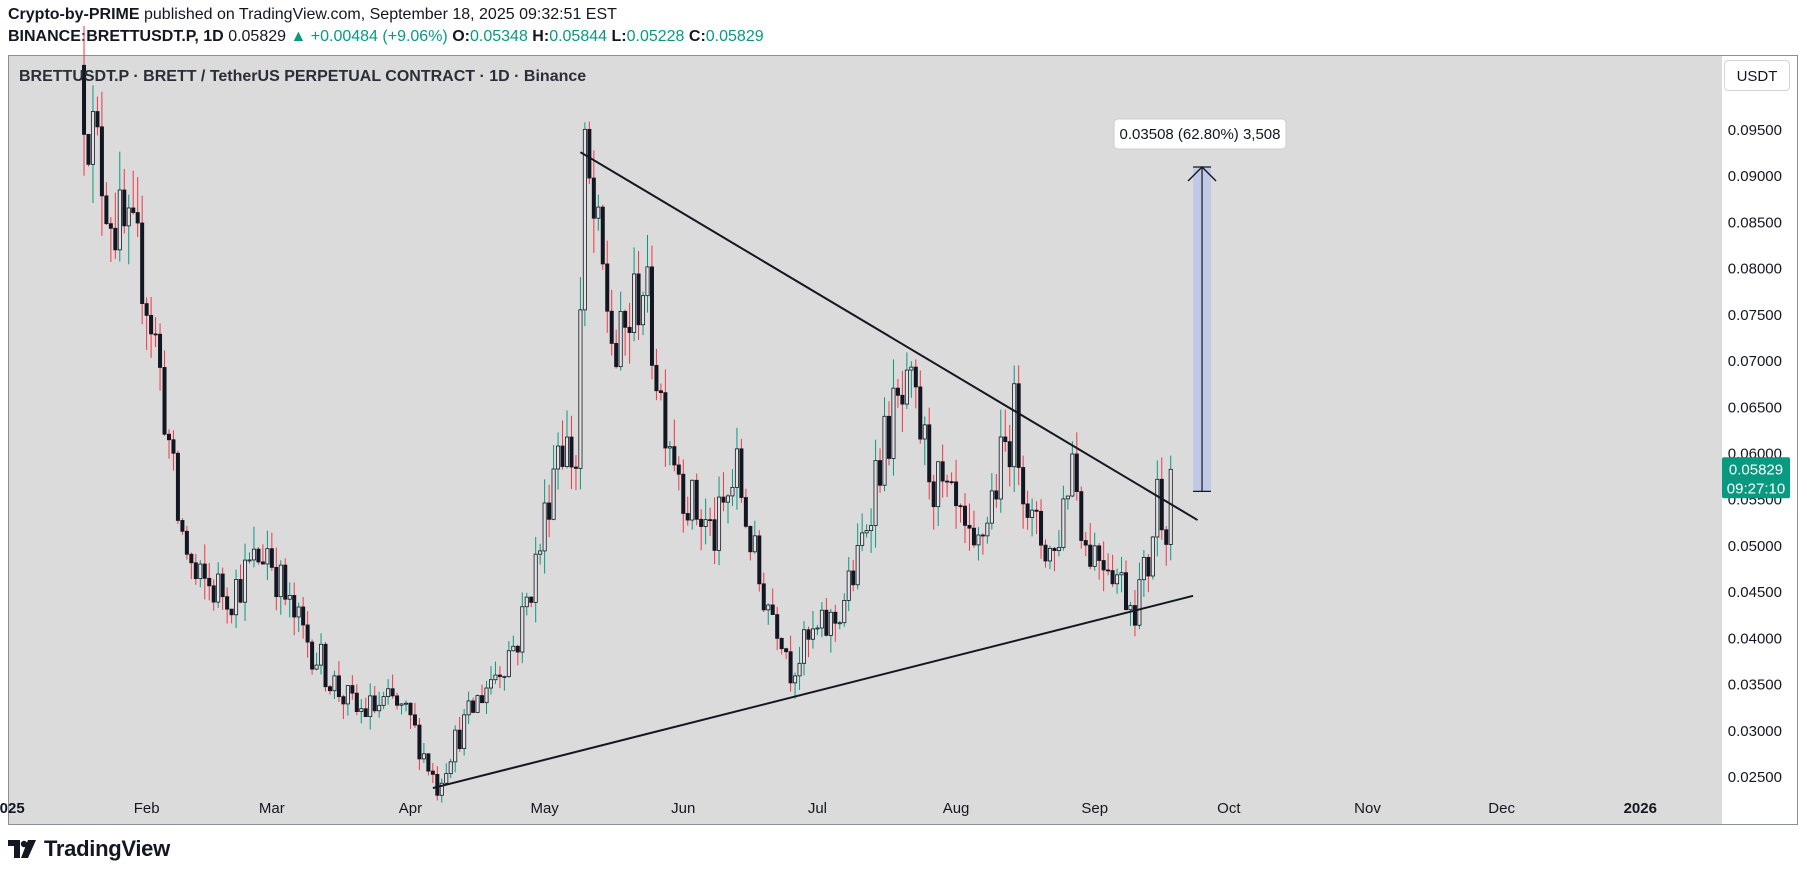  Describe the element at coordinates (116, 36) in the screenshot. I see `symbol-interval: BINANCE:BRETTUSDT.P, 1D` at that location.